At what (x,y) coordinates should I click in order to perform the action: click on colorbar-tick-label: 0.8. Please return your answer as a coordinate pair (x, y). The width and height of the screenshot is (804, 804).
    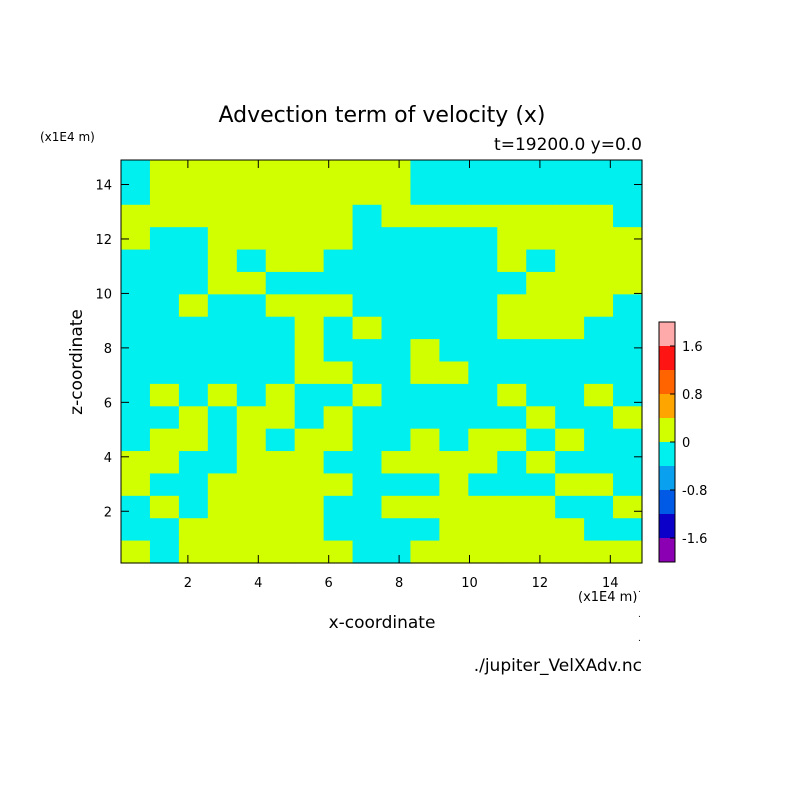
    Looking at the image, I should click on (692, 395).